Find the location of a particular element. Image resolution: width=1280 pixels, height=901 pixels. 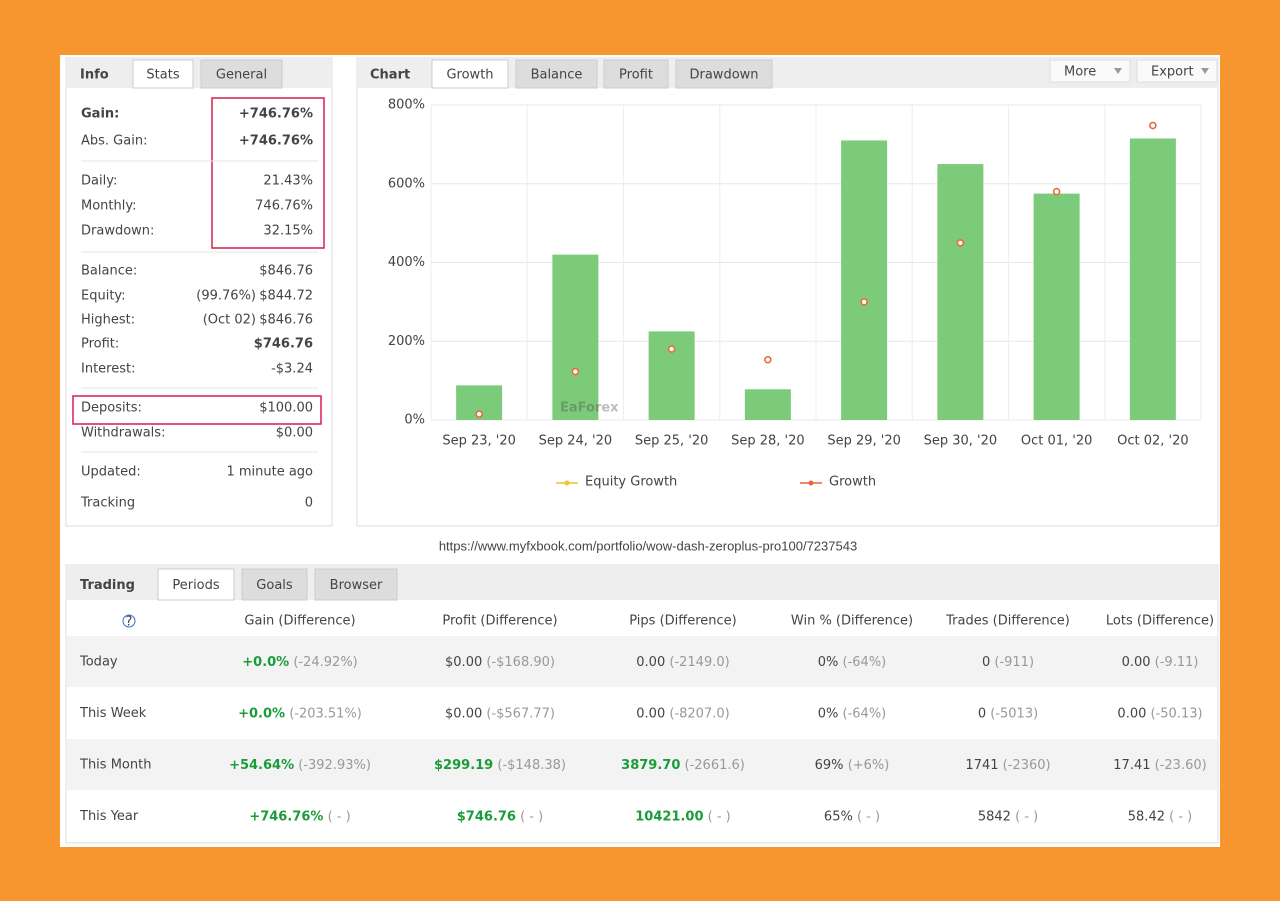

stat-value: $844.72 is located at coordinates (286, 296).